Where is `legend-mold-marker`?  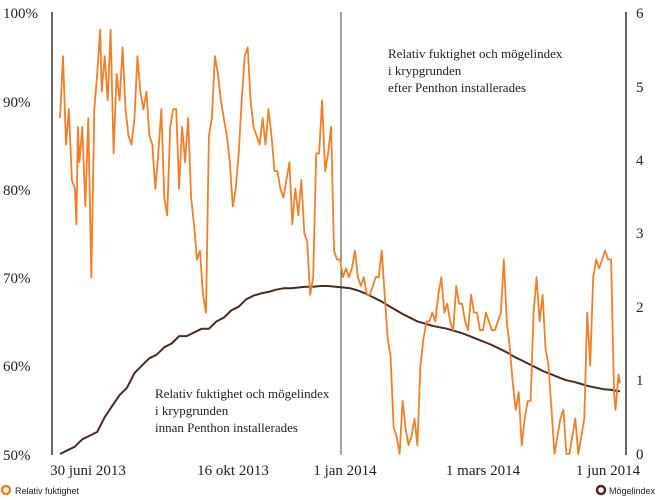
legend-mold-marker is located at coordinates (601, 490).